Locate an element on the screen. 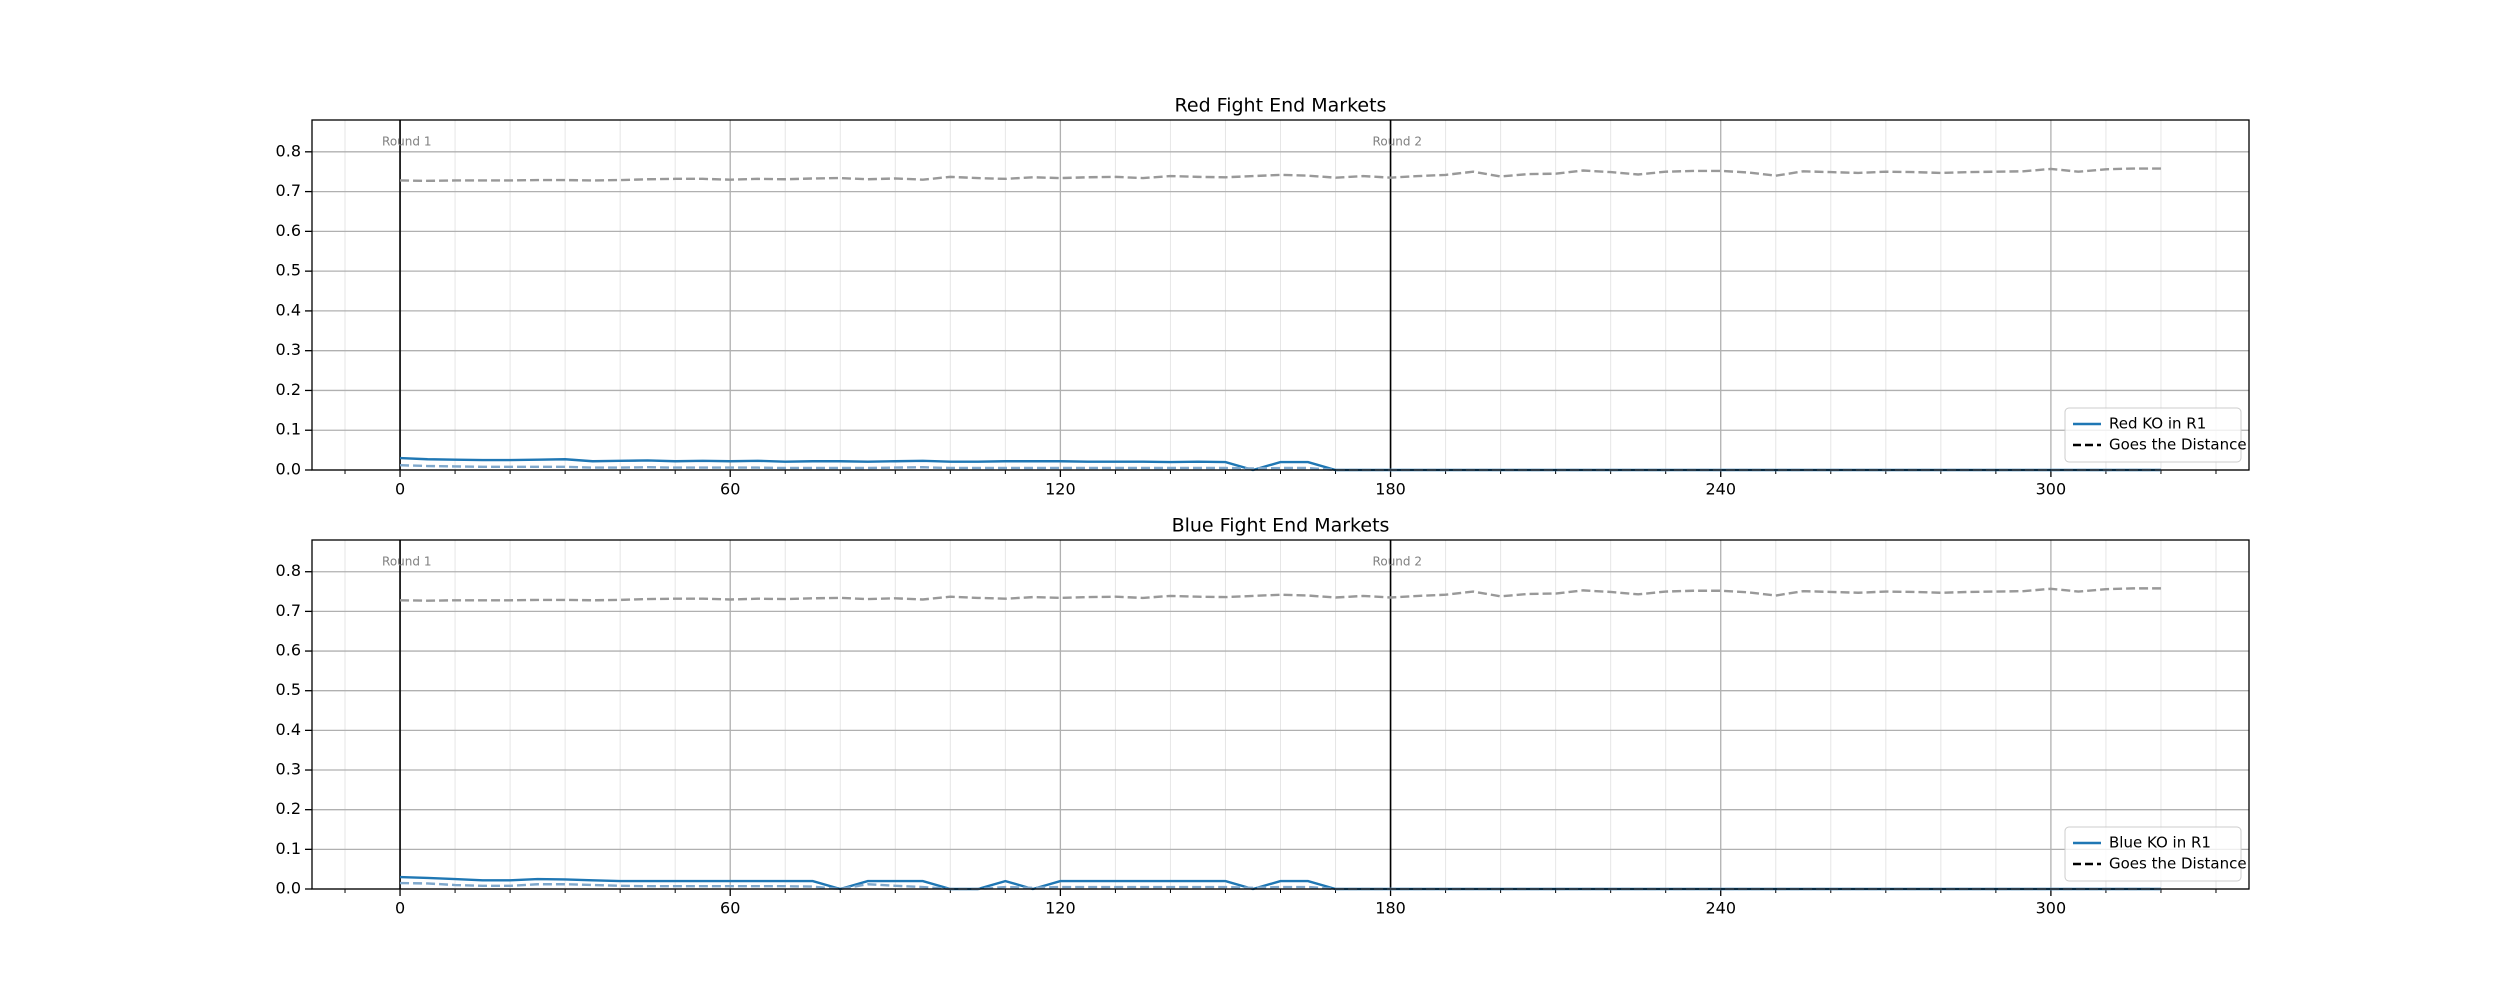  chart-title: Blue Fight End Markets is located at coordinates (1281, 526).